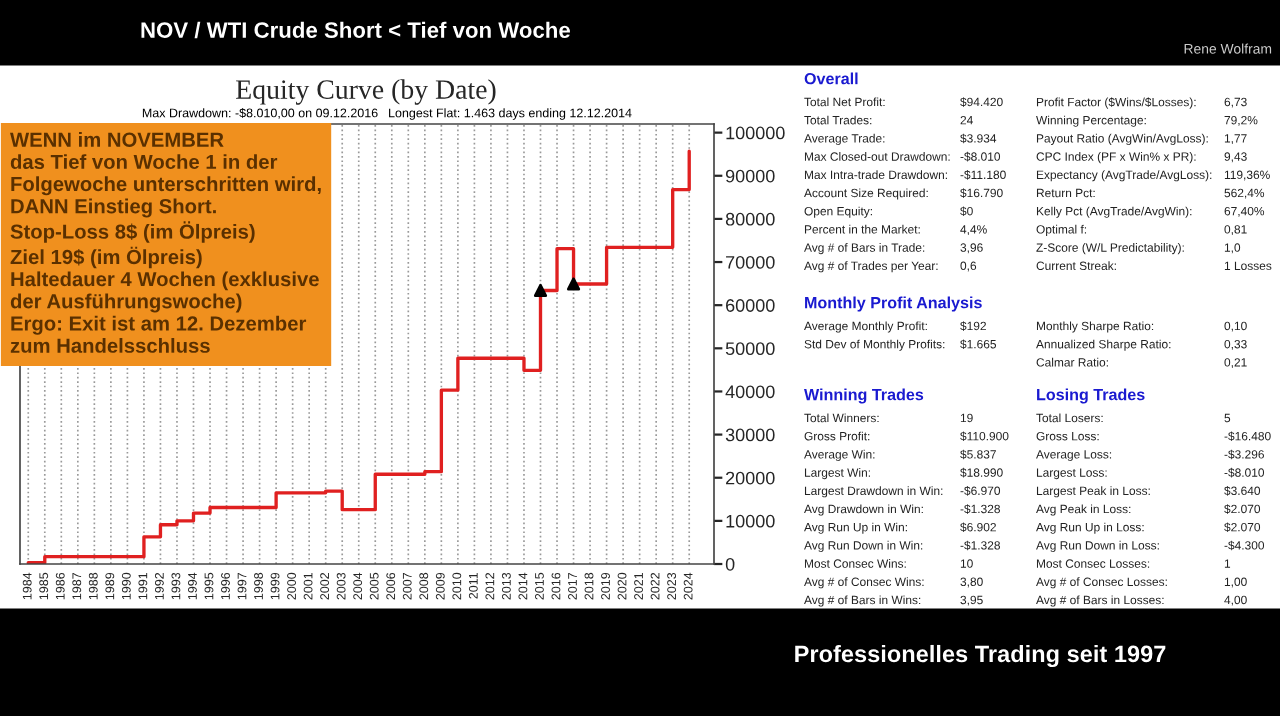  Describe the element at coordinates (831, 78) in the screenshot. I see `text: Overall` at that location.